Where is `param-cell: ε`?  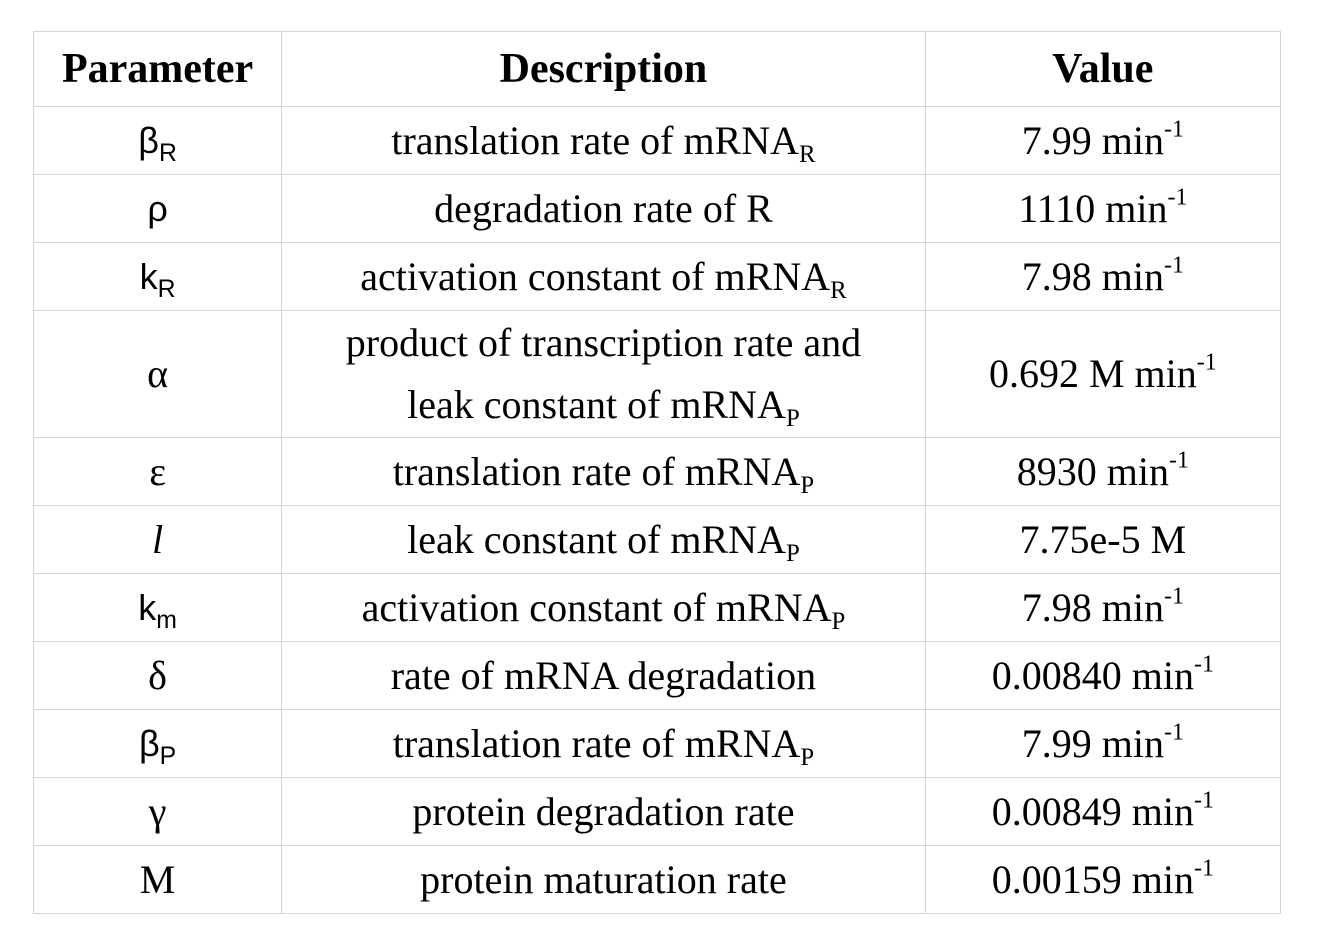
param-cell: ε is located at coordinates (157, 471).